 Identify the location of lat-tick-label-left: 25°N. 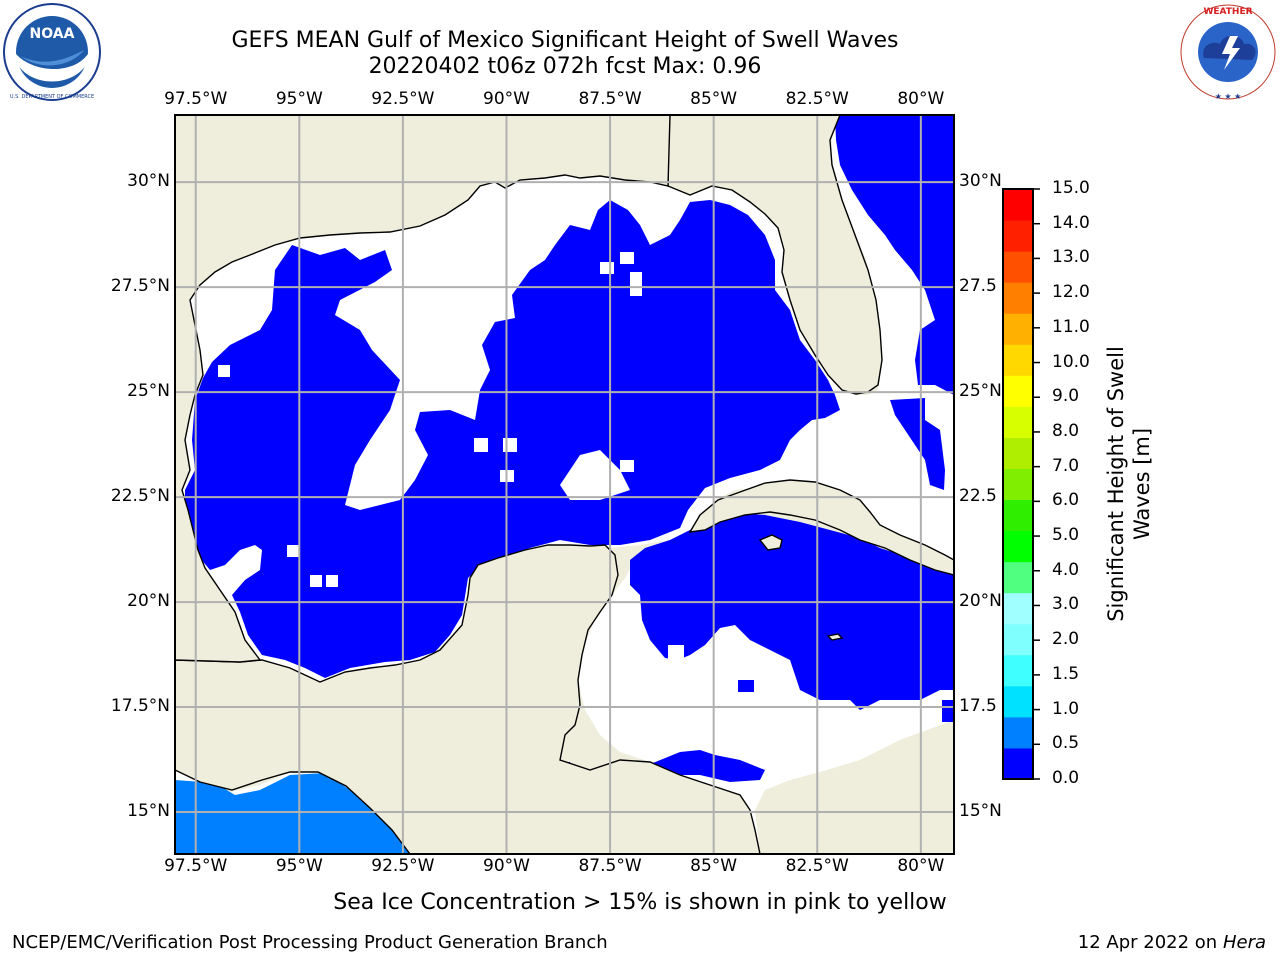
(148, 391).